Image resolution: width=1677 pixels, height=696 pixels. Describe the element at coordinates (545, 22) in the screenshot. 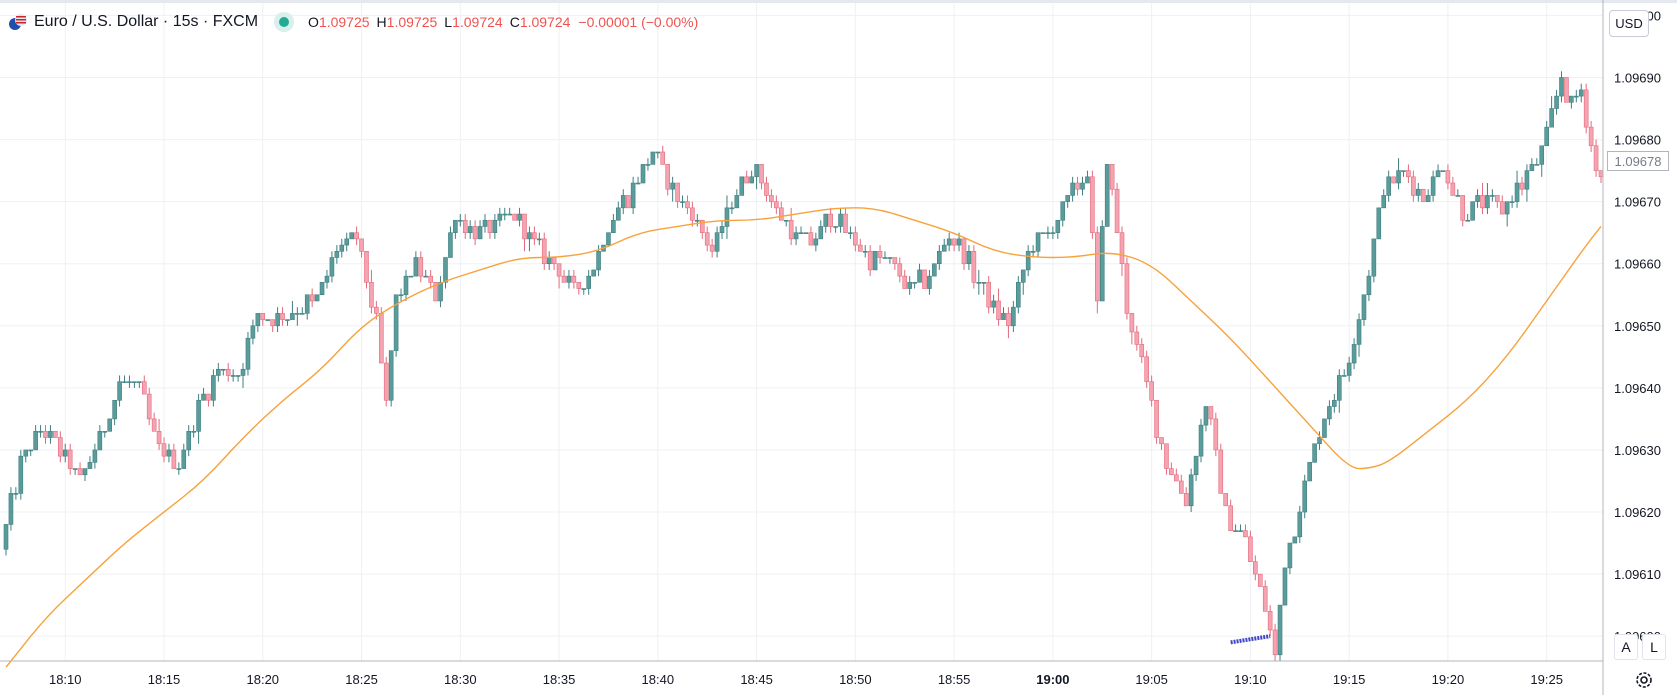

I see `close-value: 1.09724` at that location.